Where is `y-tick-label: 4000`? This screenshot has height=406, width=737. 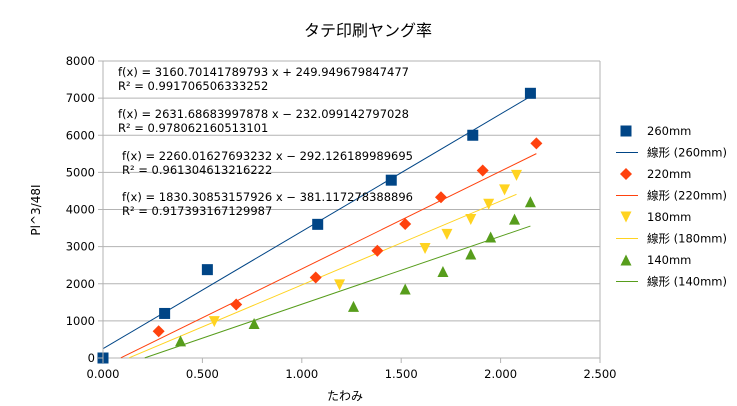 y-tick-label: 4000 is located at coordinates (80, 210).